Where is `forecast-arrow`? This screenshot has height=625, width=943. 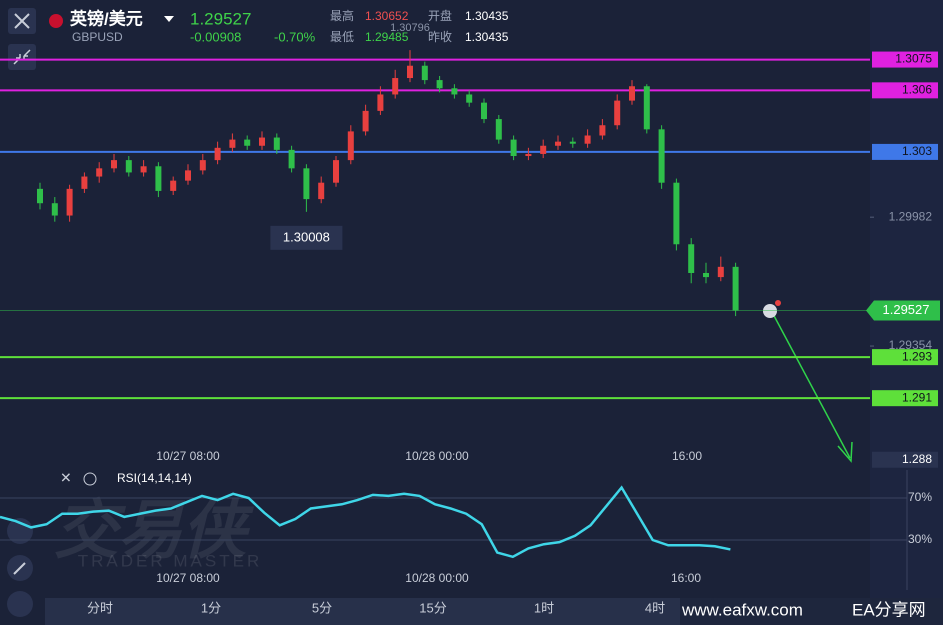
forecast-arrow is located at coordinates (811, 385).